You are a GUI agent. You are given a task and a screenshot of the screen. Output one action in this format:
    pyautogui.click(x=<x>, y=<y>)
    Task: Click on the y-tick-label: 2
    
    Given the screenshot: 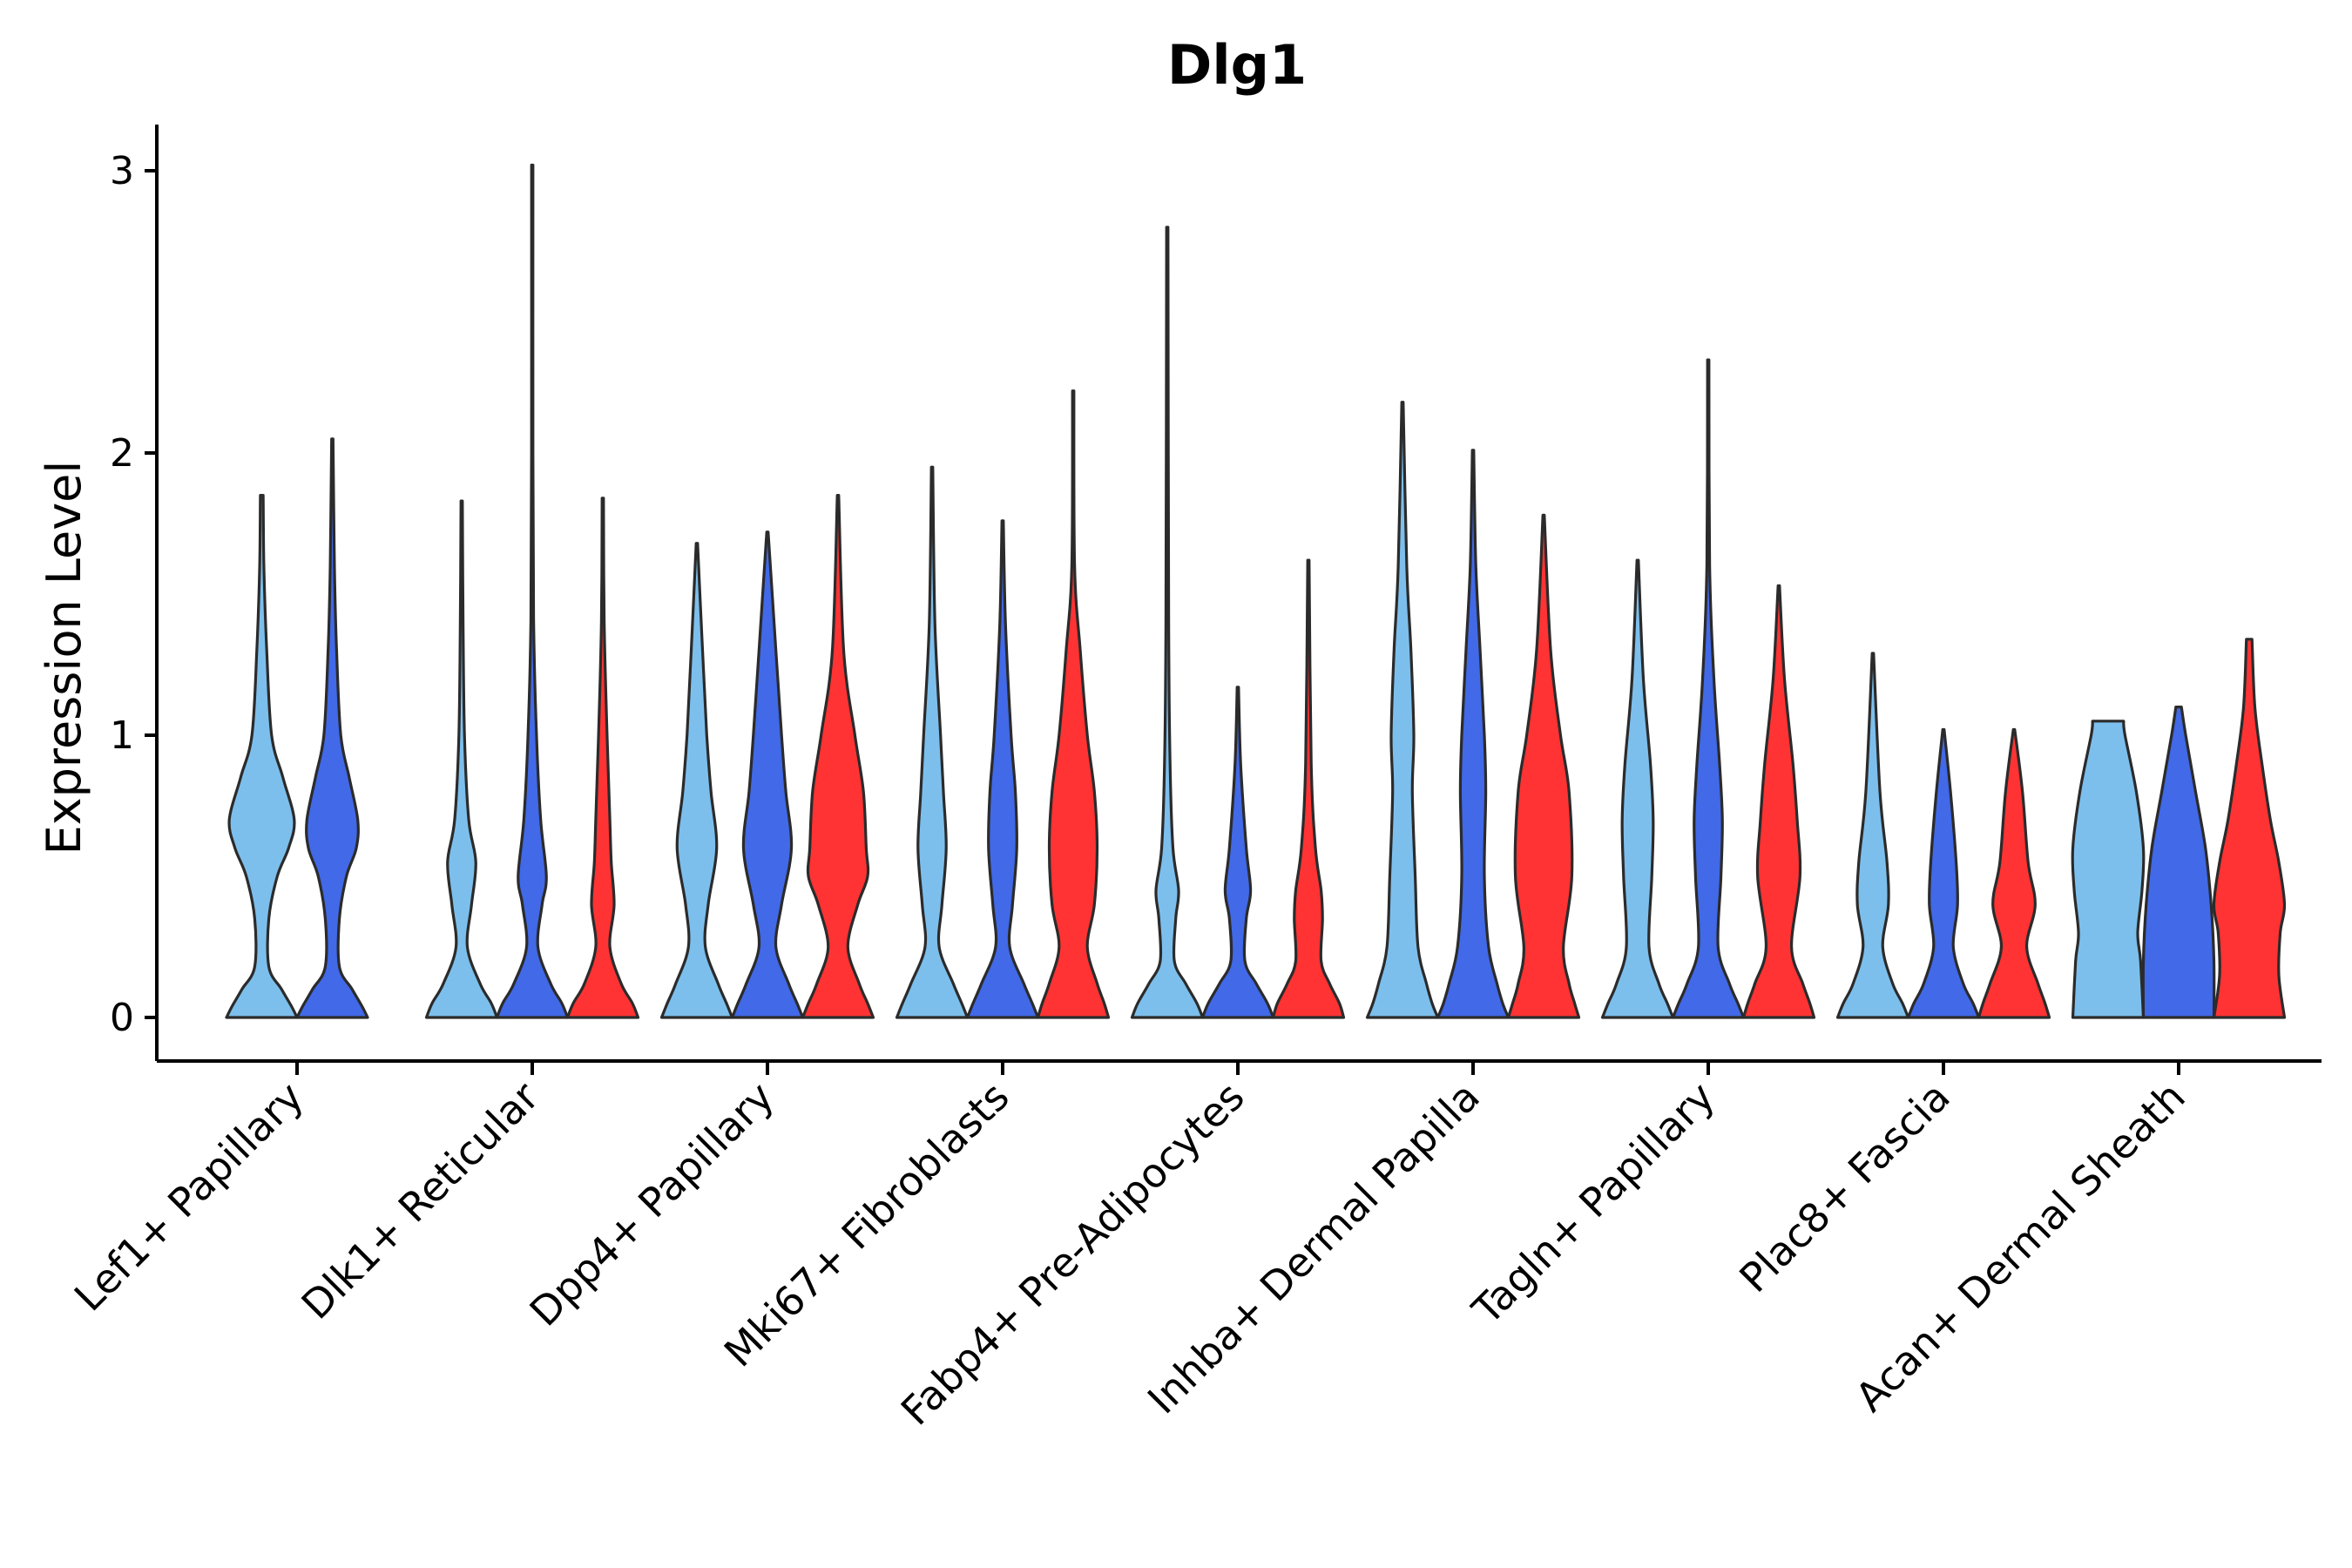 What is the action you would take?
    pyautogui.click(x=122, y=453)
    